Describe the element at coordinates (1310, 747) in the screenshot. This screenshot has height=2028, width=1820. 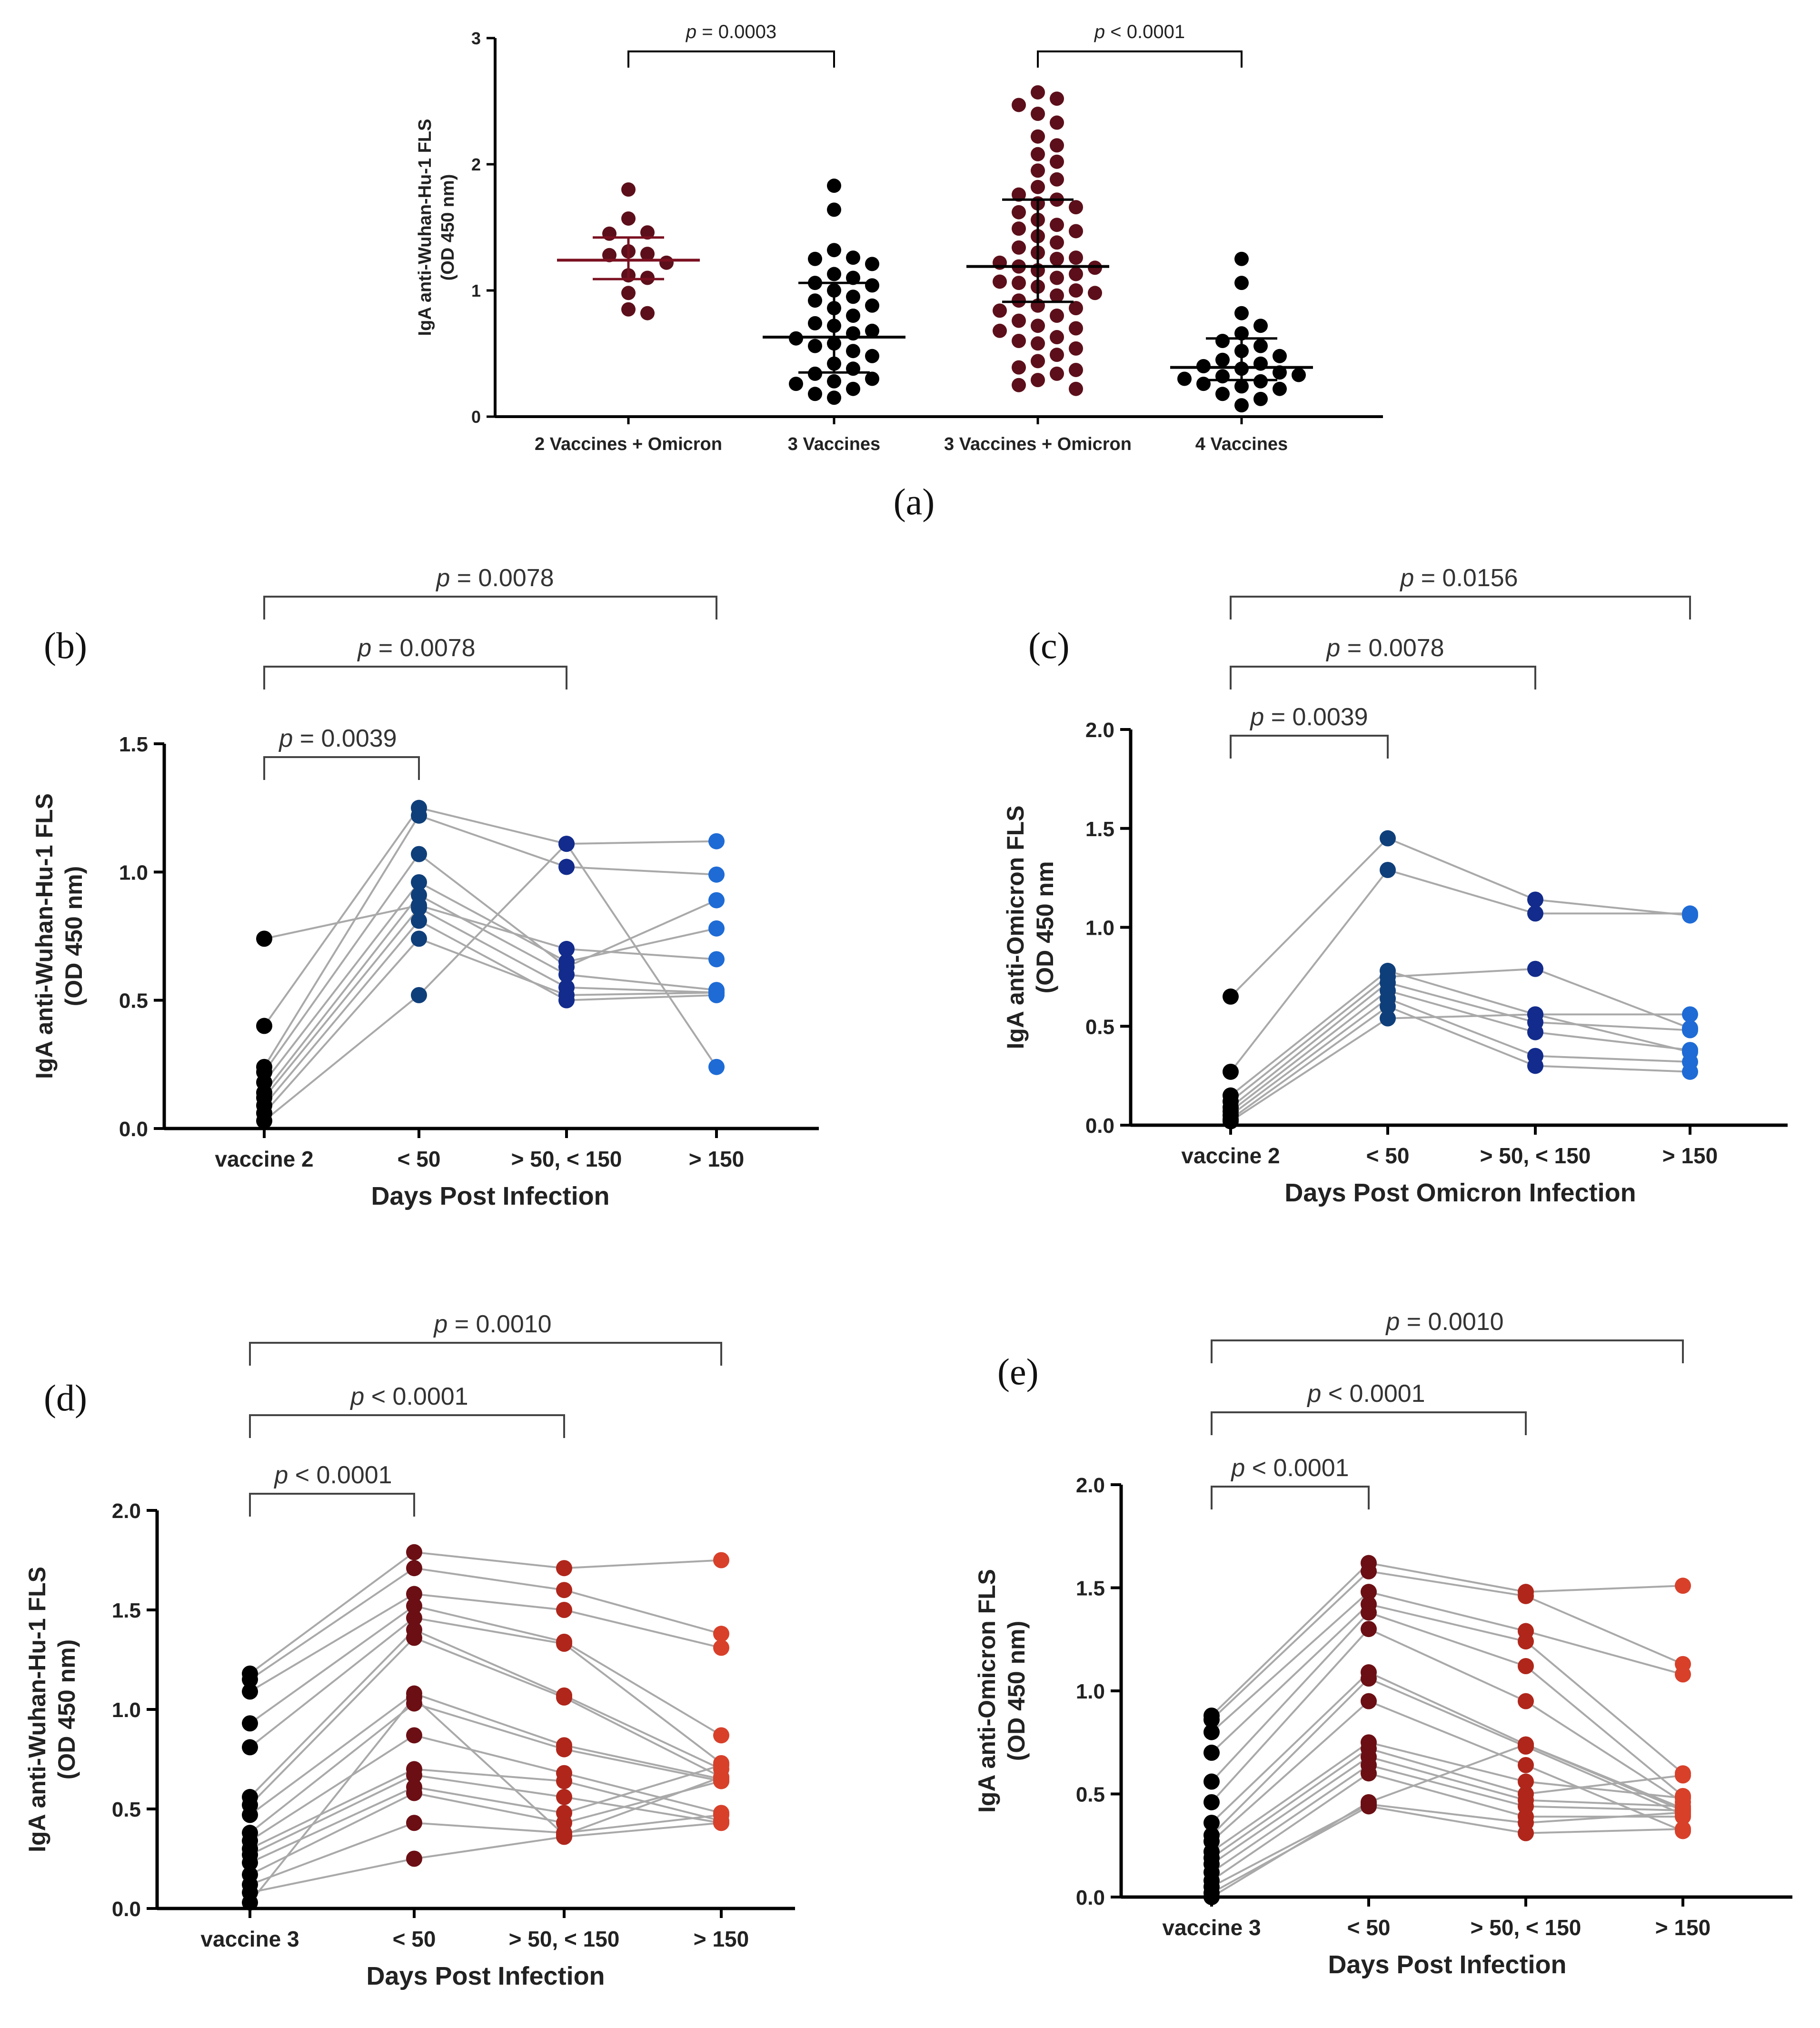
I see `panel-c-comparison-bracket` at that location.